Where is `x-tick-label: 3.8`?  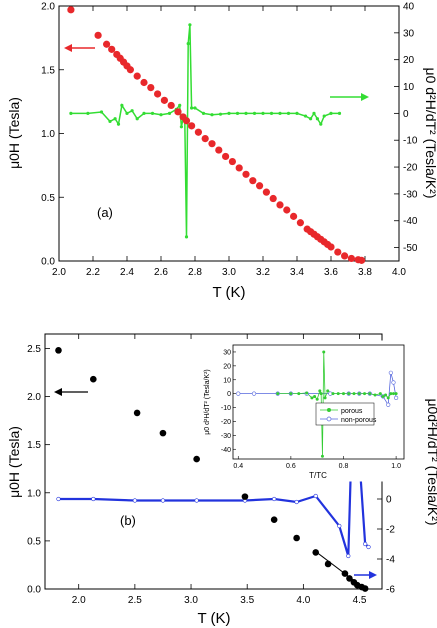
x-tick-label: 3.8 is located at coordinates (365, 272).